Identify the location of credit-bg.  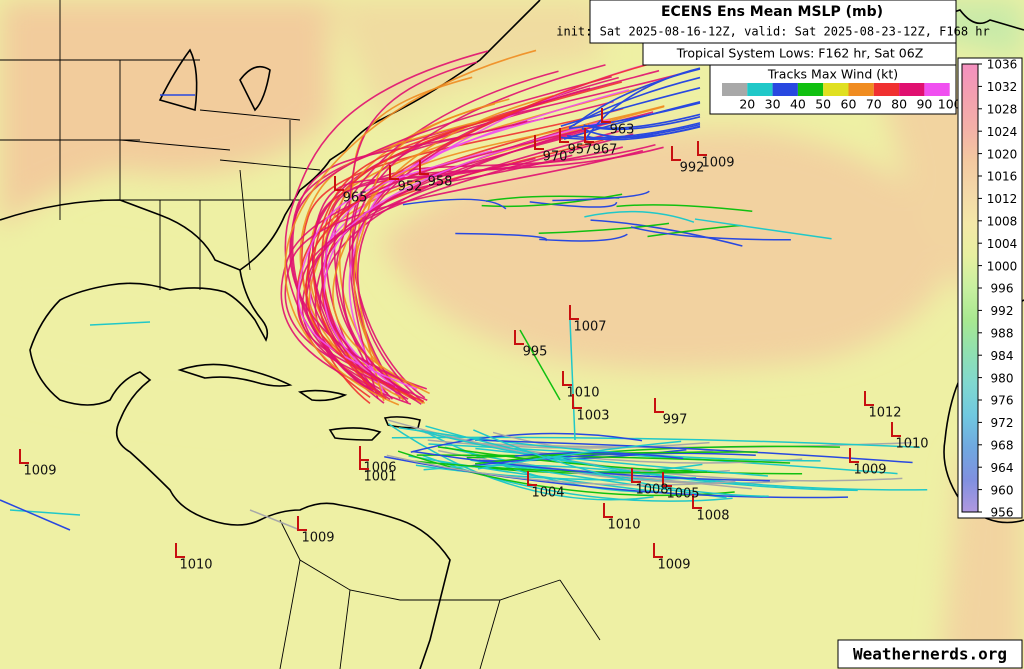
(930, 654).